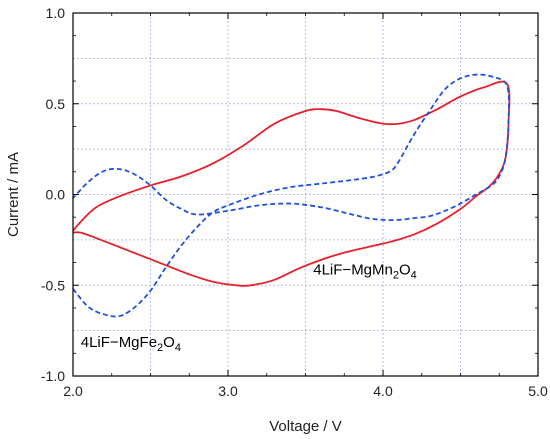  I want to click on y-tick-label: -0.5, so click(53, 285).